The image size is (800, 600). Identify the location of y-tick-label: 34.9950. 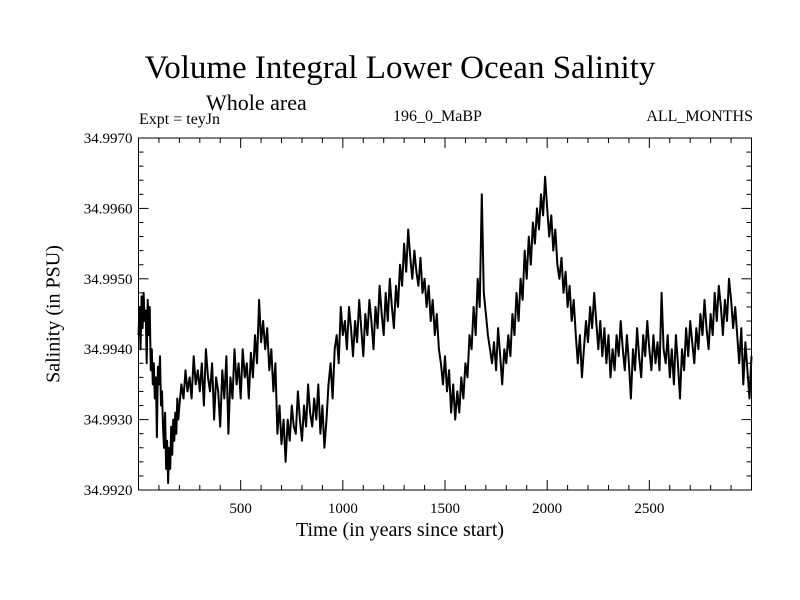
(108, 280).